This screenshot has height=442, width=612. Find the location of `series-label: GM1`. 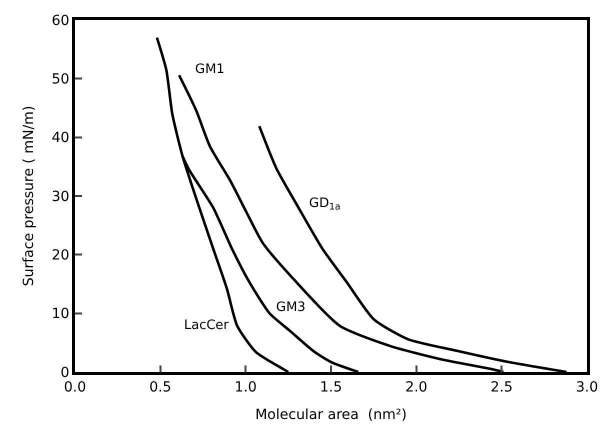

series-label: GM1 is located at coordinates (210, 69).